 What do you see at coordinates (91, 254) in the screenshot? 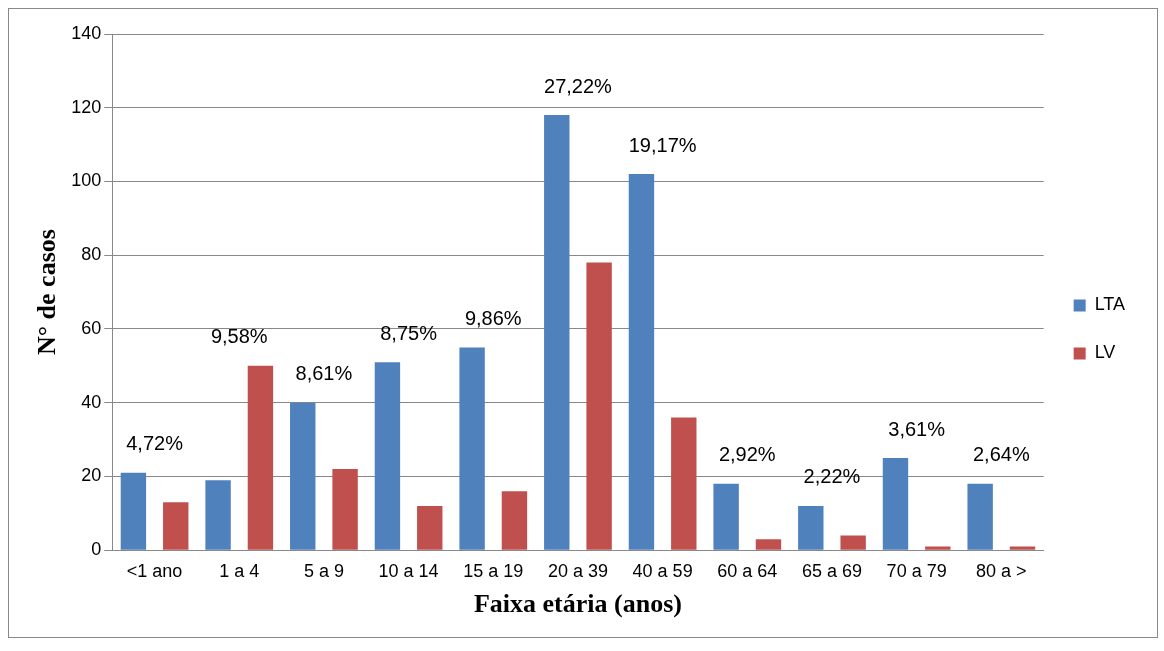
I see `y-tick-label: 80` at bounding box center [91, 254].